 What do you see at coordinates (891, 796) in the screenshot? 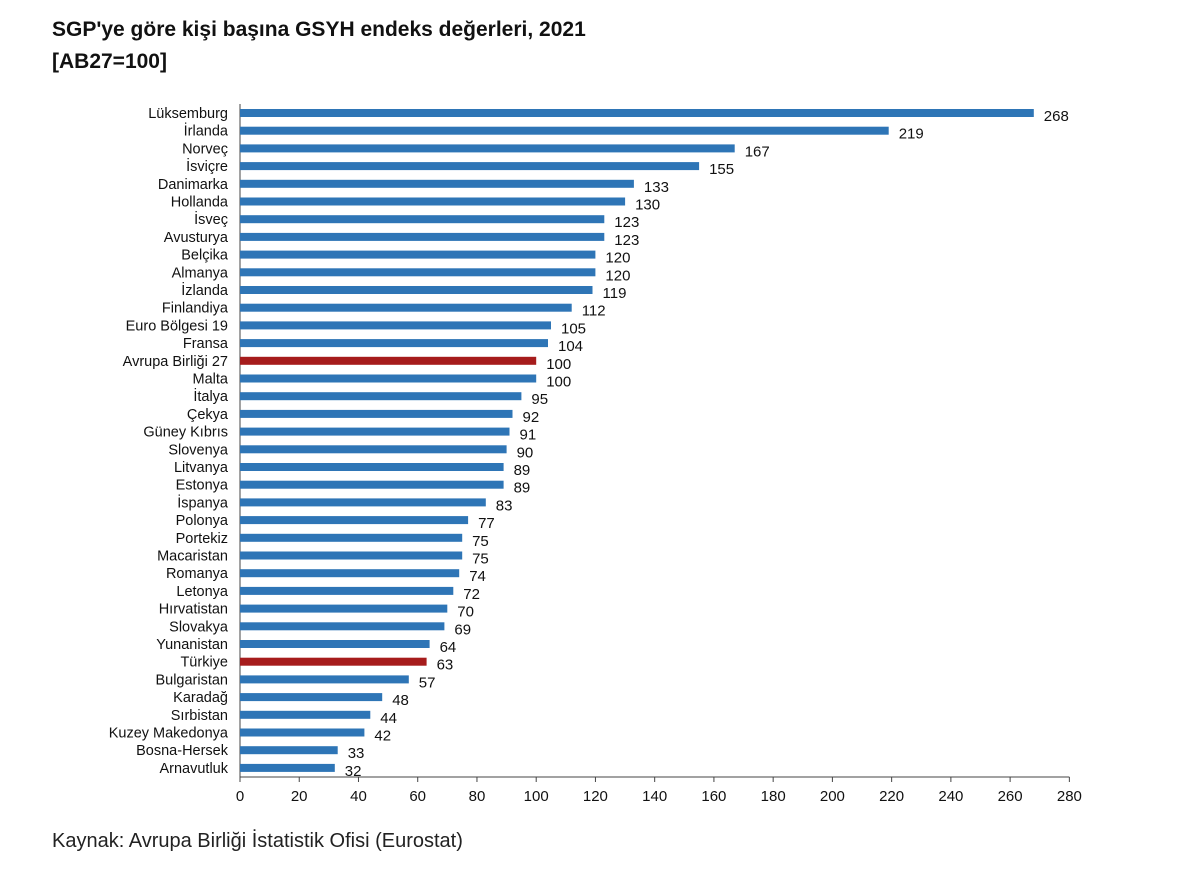
I see `x-tick-label: 220` at bounding box center [891, 796].